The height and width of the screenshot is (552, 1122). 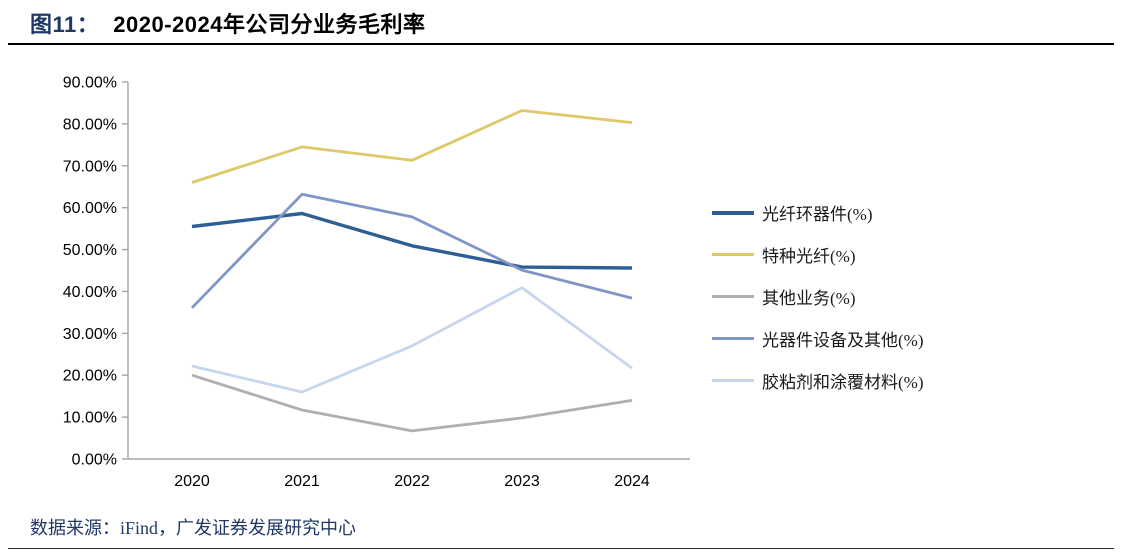 I want to click on figure-title-text: 2020-2024年公司分业务毛利率, so click(x=269, y=24).